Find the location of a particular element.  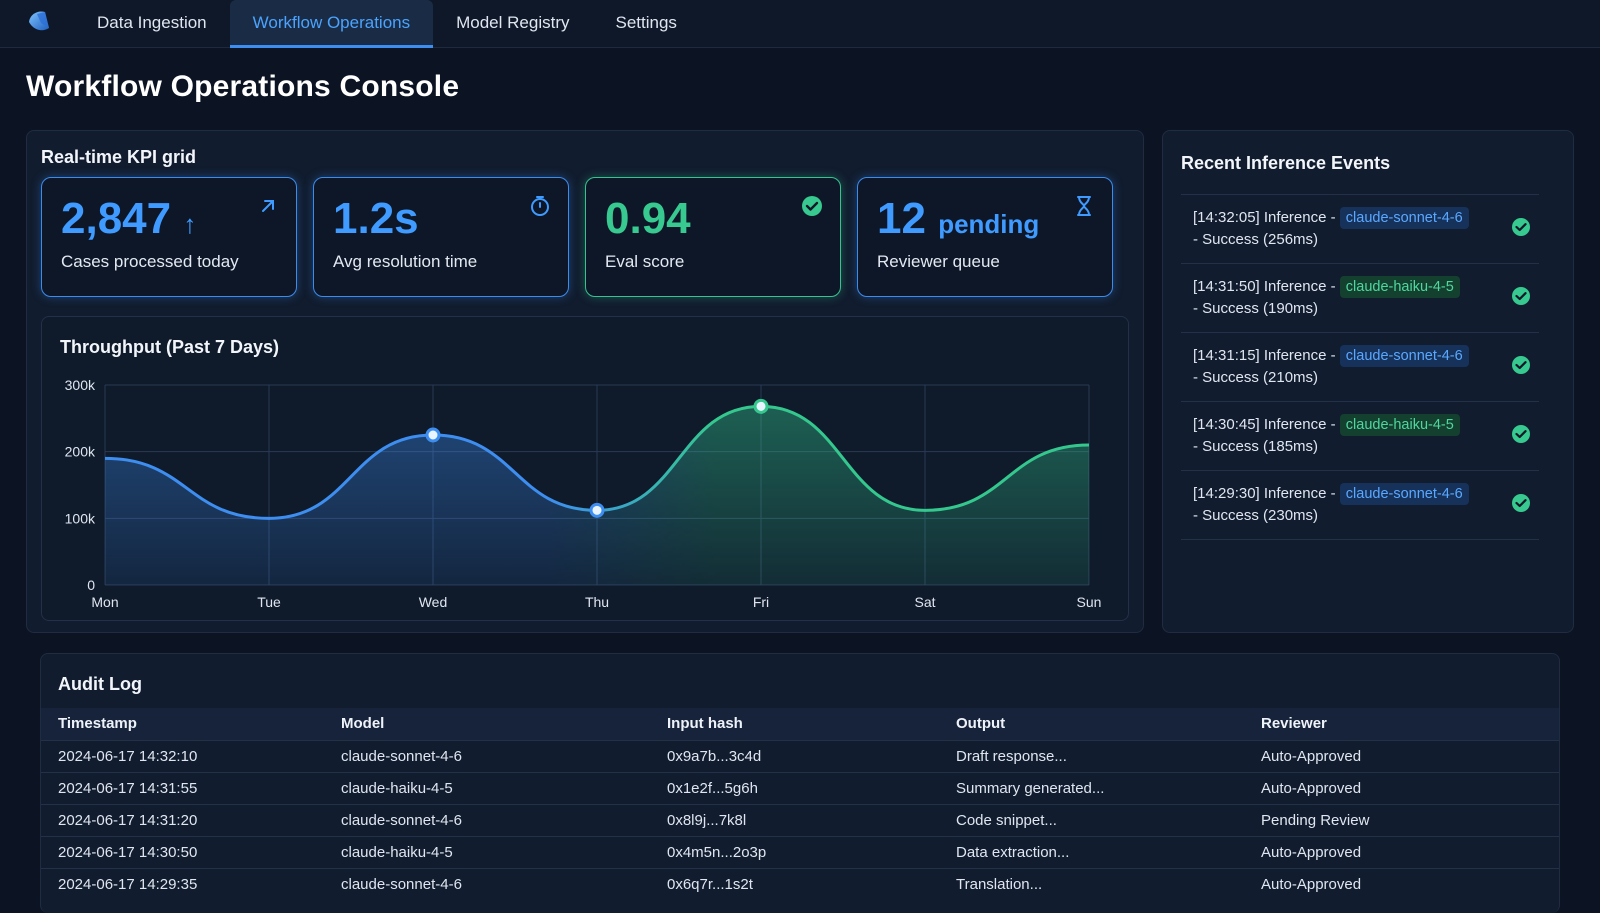

kpi-value: 0.94 is located at coordinates (648, 218).